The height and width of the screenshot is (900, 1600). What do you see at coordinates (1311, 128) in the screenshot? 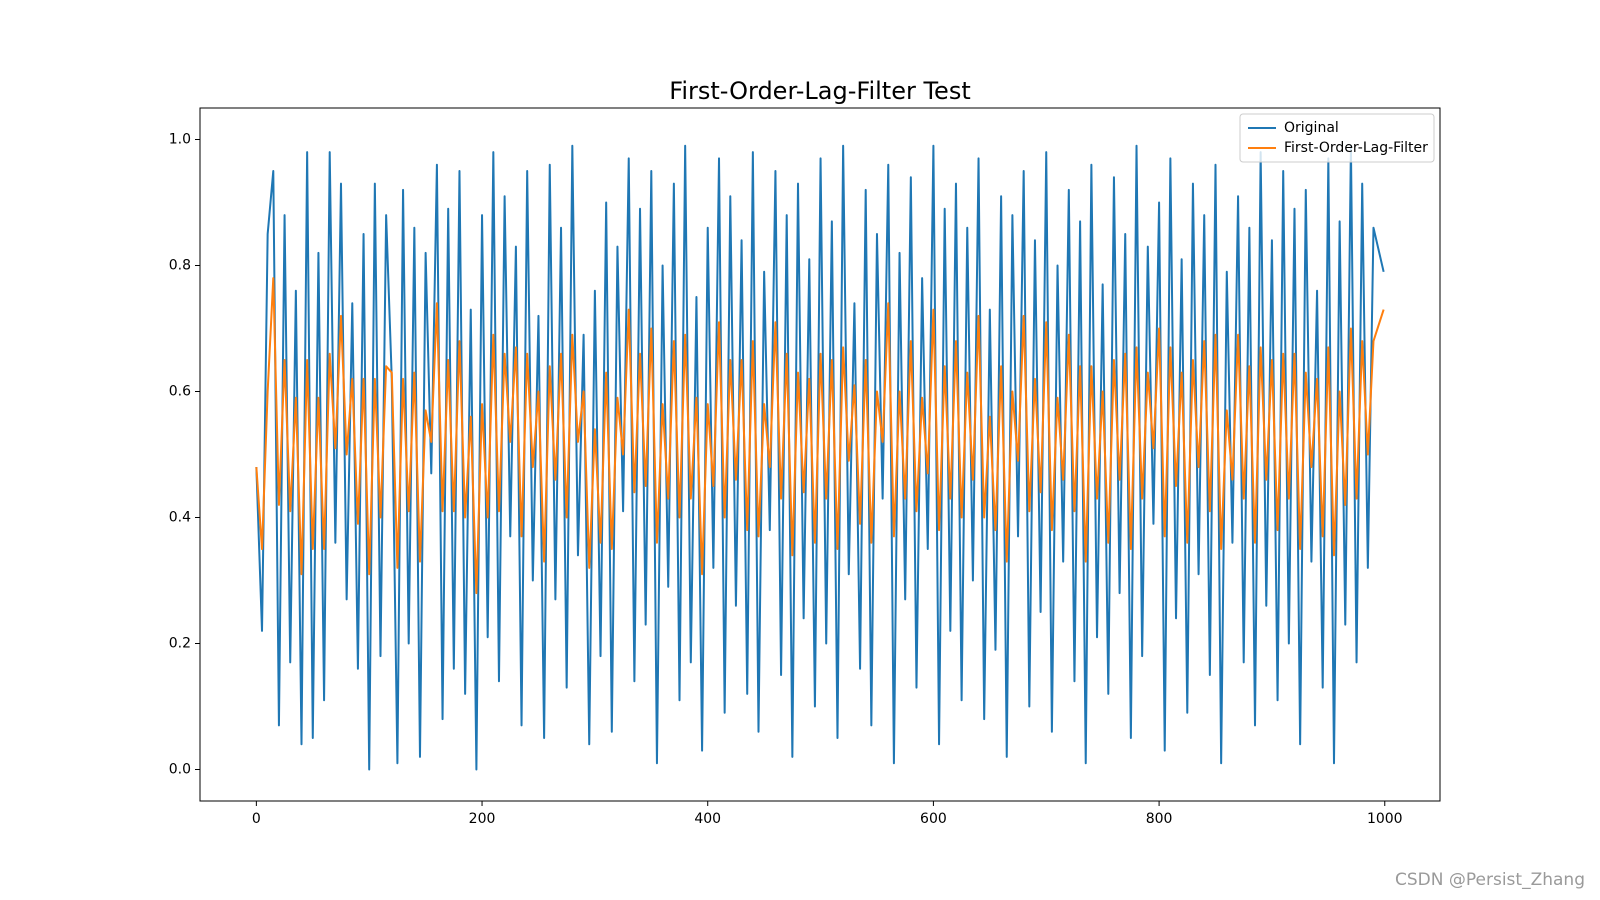
I see `legend-label: Original` at bounding box center [1311, 128].